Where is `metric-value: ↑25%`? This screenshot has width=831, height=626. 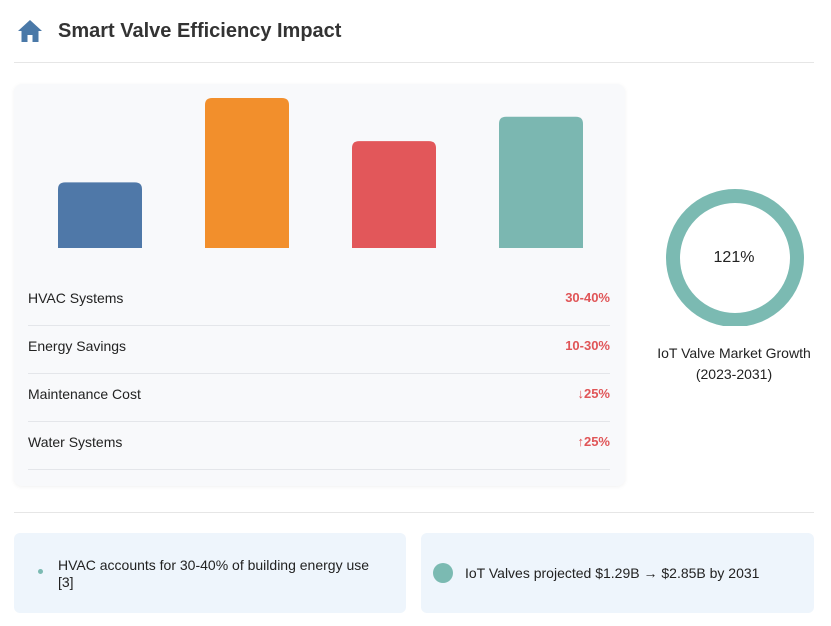 metric-value: ↑25% is located at coordinates (593, 441).